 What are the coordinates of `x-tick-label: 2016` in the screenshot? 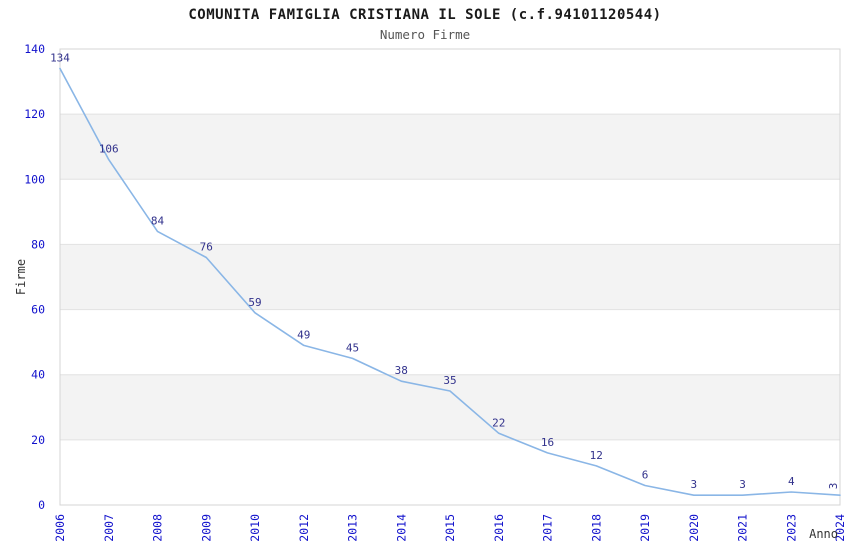 It's located at (499, 528).